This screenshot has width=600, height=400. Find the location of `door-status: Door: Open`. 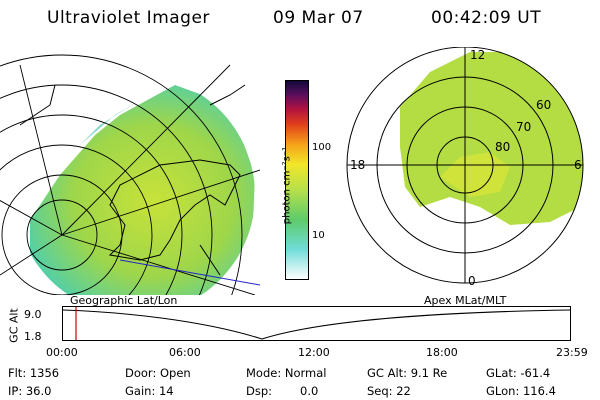

door-status: Door: Open is located at coordinates (158, 373).